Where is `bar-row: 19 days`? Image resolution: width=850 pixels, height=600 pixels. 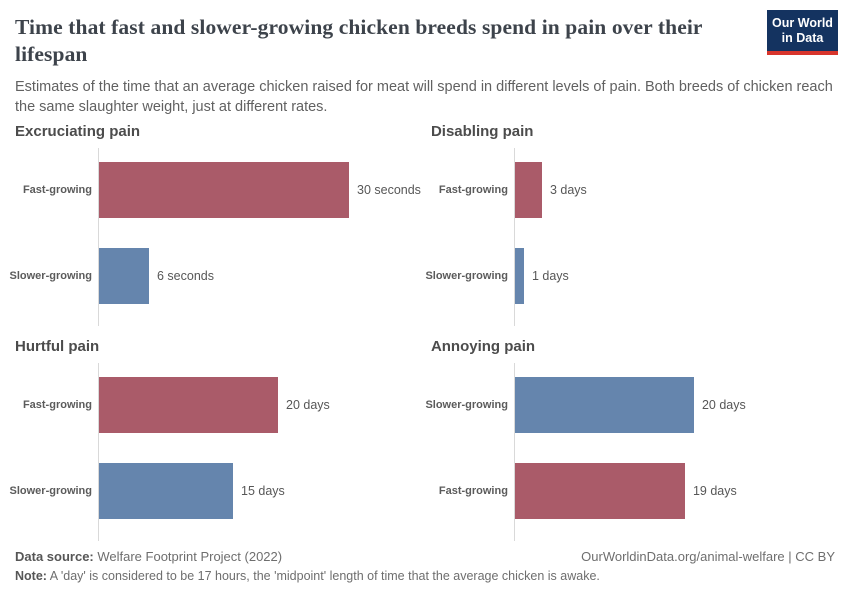
bar-row: 19 days is located at coordinates (674, 491).